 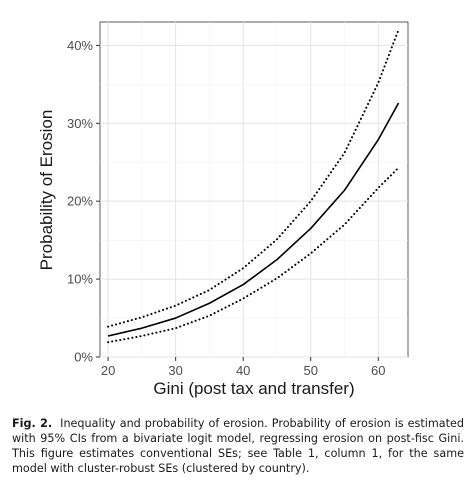 I want to click on x-tick-label: 60, so click(x=378, y=370).